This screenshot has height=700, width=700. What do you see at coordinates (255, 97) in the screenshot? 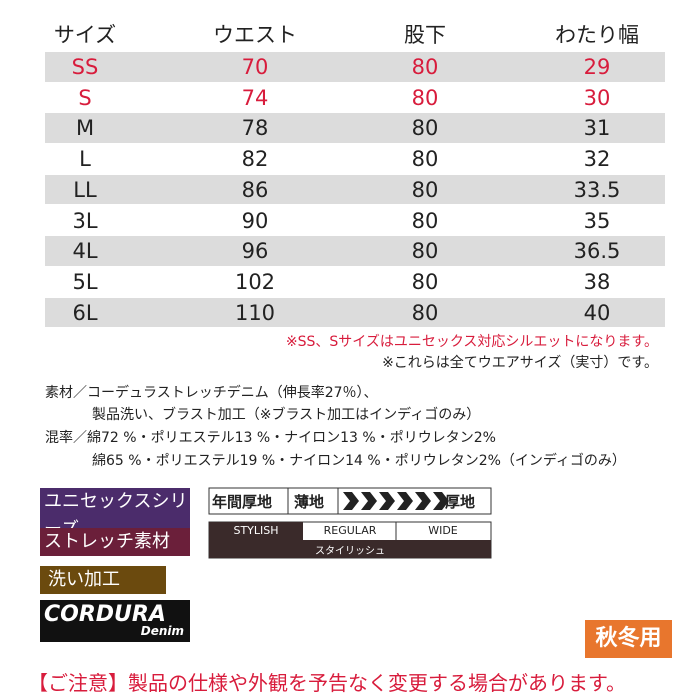
I see `table-cell: 74` at bounding box center [255, 97].